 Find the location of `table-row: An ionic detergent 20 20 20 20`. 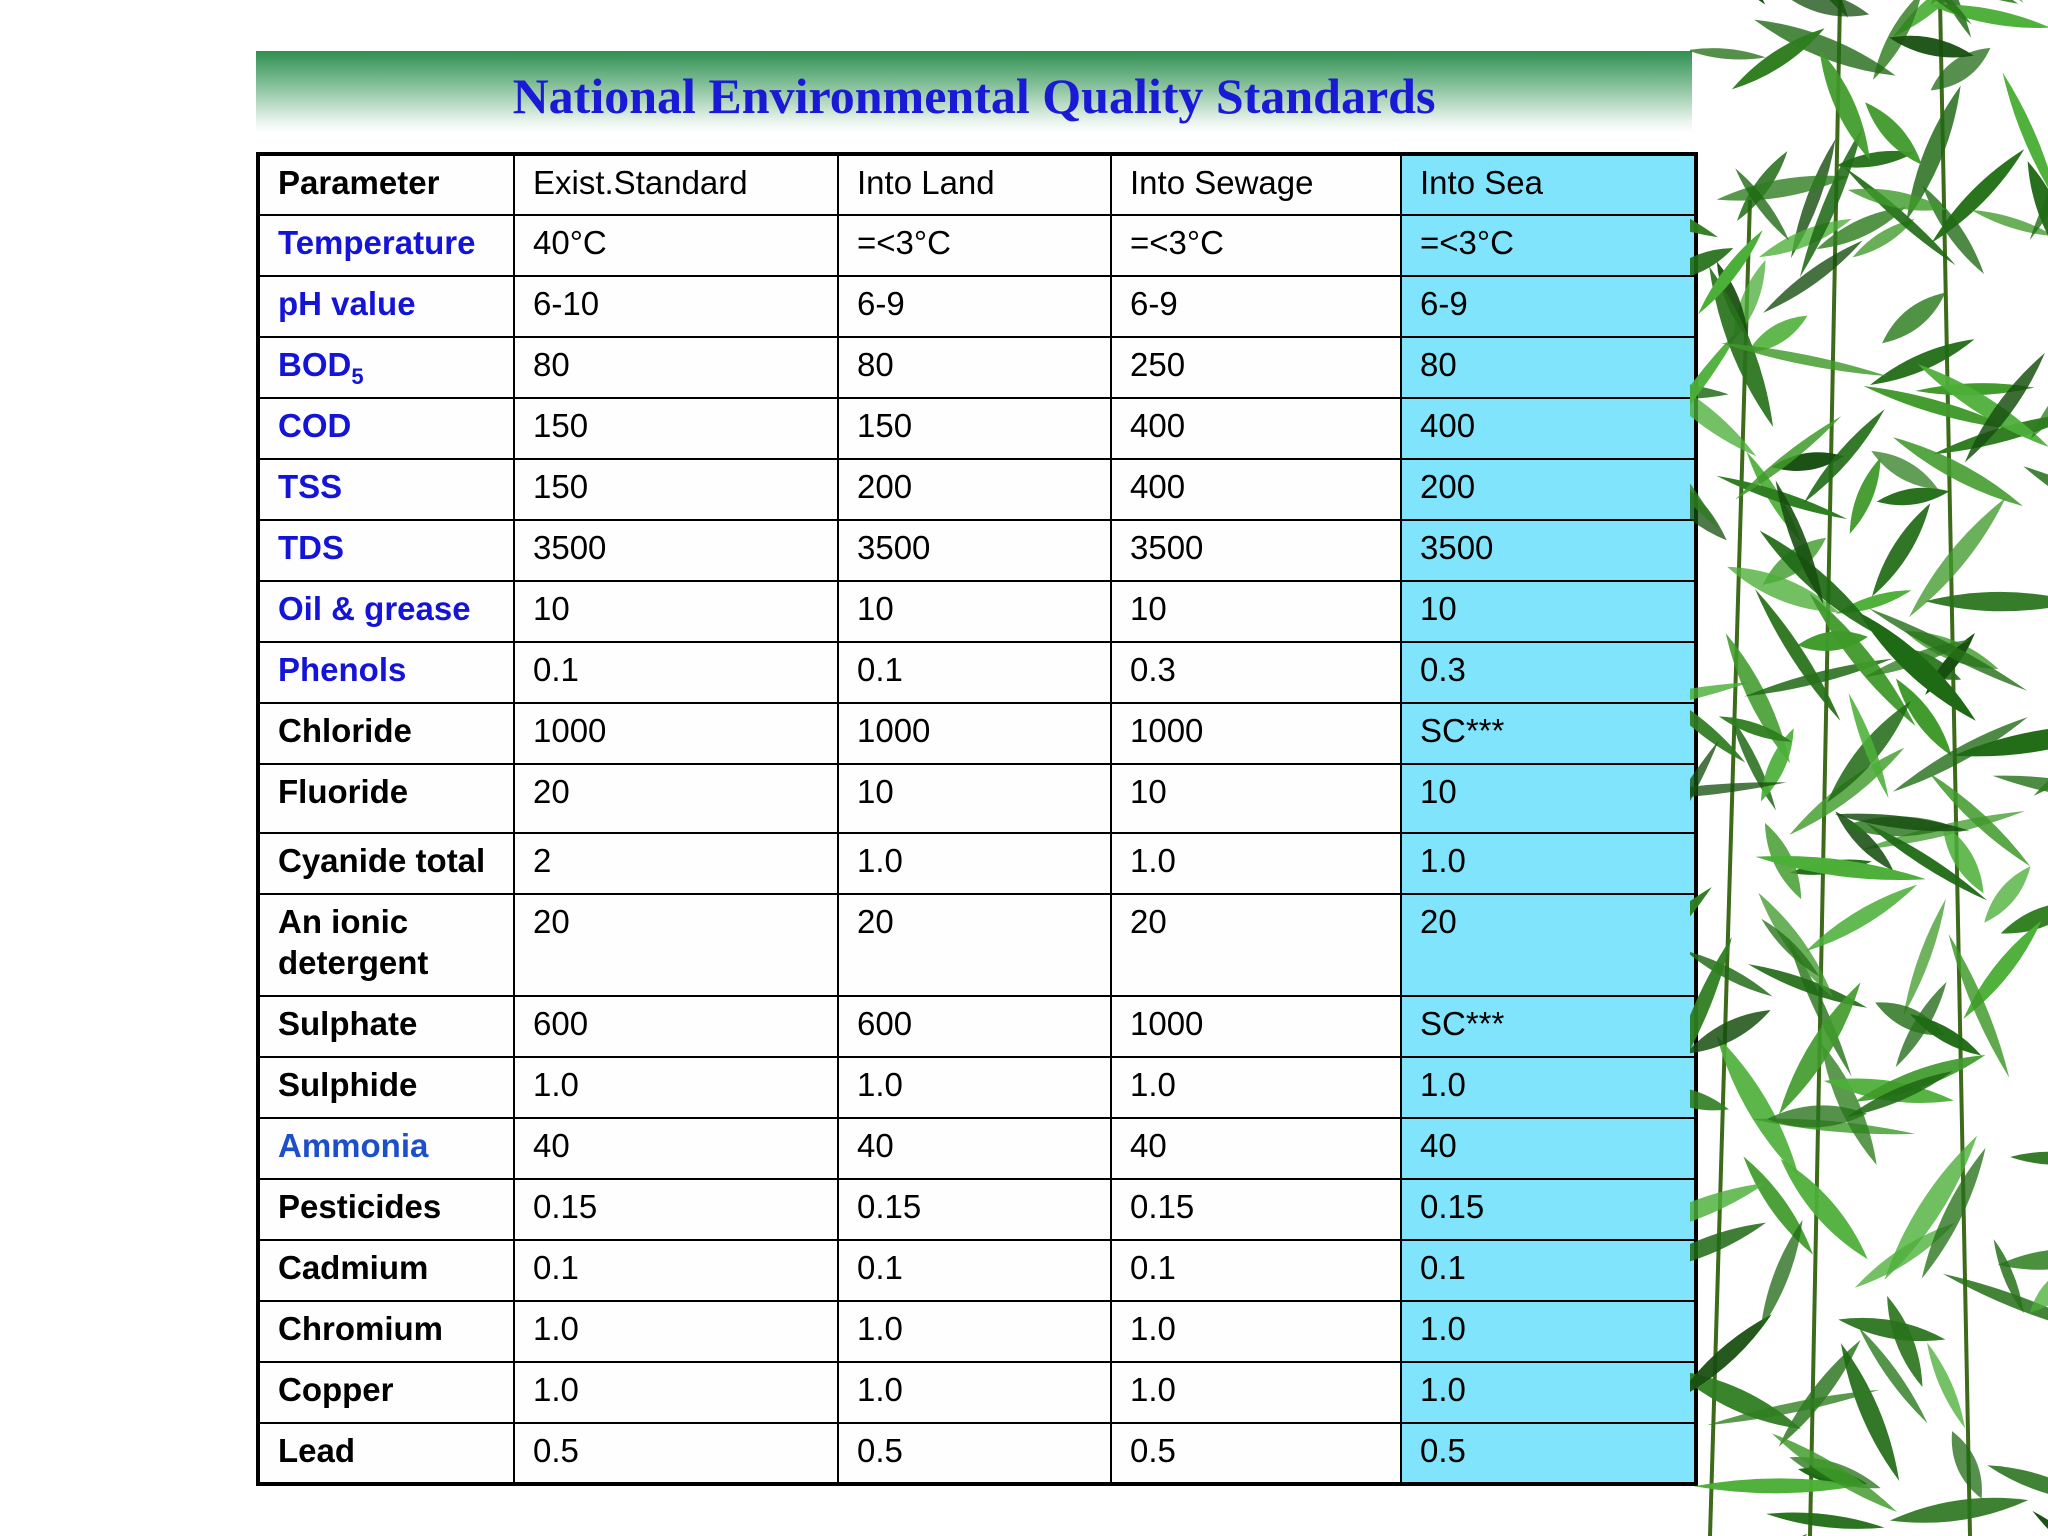

table-row: An ionic detergent 20 20 20 20 is located at coordinates (977, 945).